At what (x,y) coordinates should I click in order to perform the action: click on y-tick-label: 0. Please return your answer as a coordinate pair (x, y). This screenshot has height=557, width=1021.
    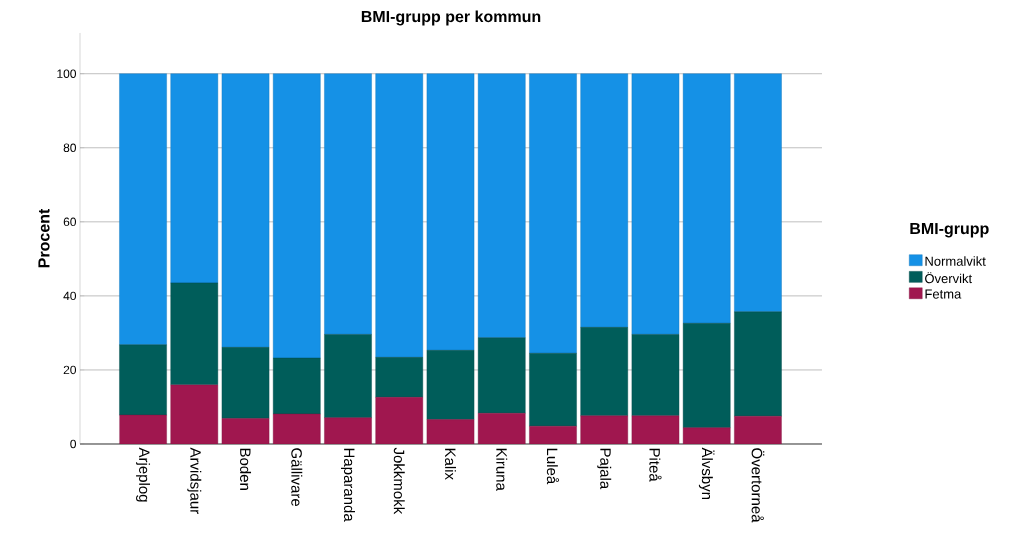
    Looking at the image, I should click on (73, 444).